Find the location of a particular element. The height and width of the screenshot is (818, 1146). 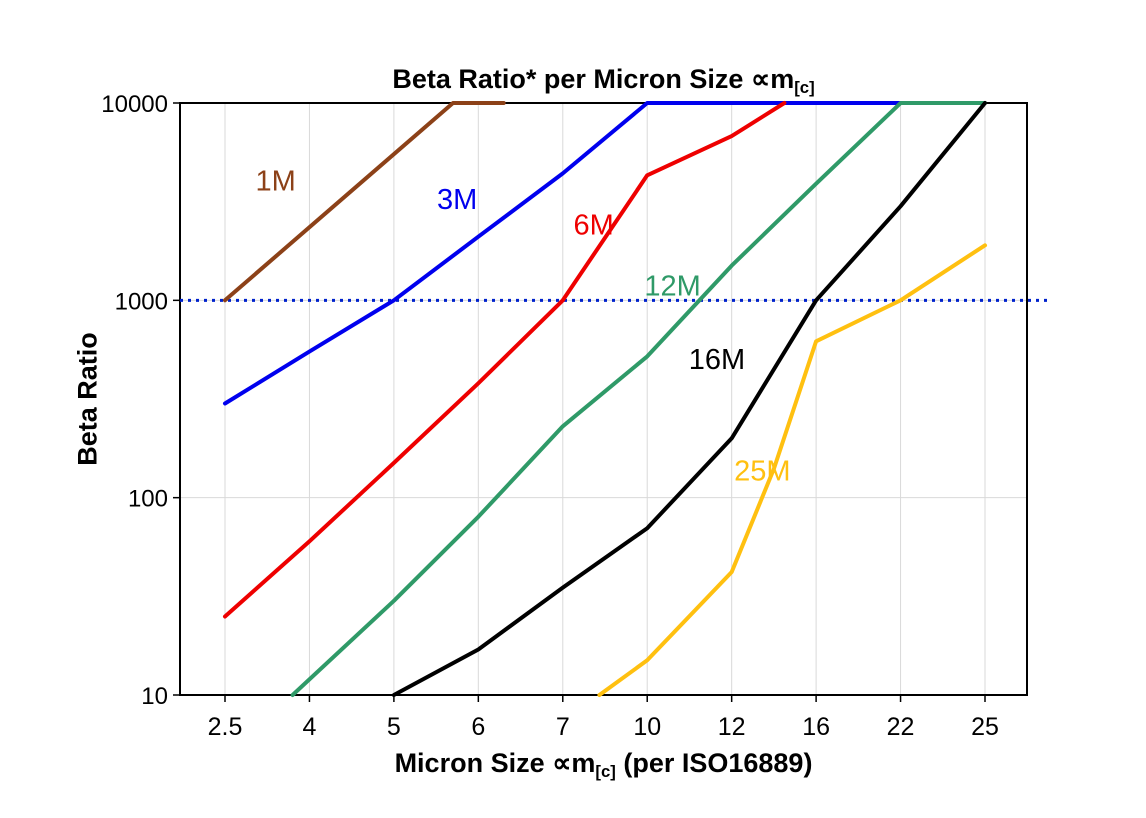

chart-title-text: Beta Ratio* per Micron Size ∝m is located at coordinates (593, 79).